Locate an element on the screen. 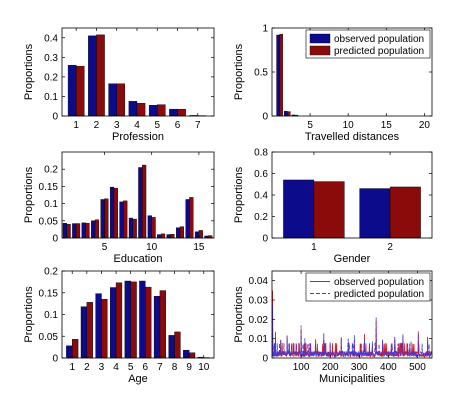  x-tick-label: 3 is located at coordinates (102, 367).